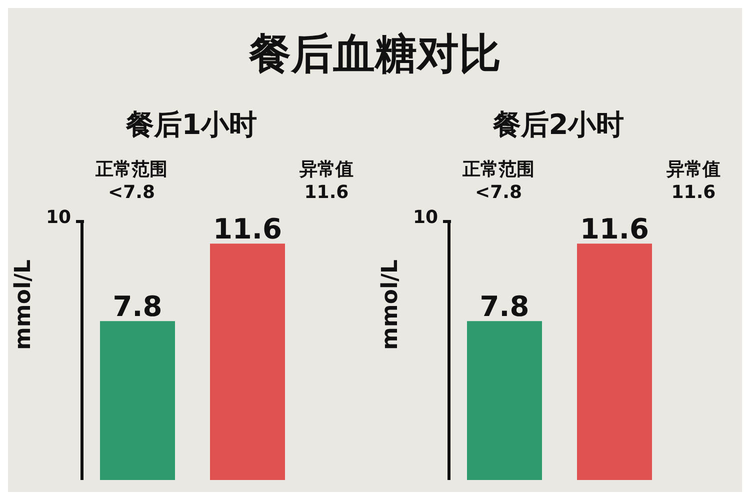  What do you see at coordinates (559, 125) in the screenshot?
I see `chart-title: 餐后2小时` at bounding box center [559, 125].